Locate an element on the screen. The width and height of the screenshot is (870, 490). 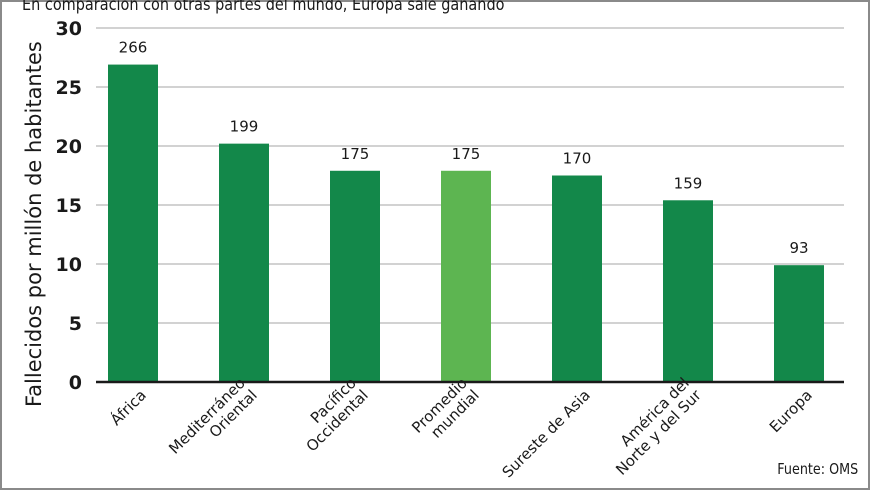
y-tick-label: 5 is located at coordinates (75, 324).